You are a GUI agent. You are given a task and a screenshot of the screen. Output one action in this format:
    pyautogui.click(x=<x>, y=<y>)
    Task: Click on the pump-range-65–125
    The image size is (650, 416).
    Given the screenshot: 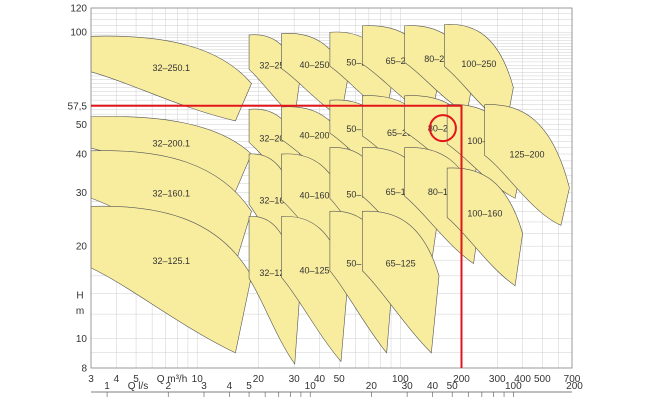 What is the action you would take?
    pyautogui.click(x=401, y=282)
    